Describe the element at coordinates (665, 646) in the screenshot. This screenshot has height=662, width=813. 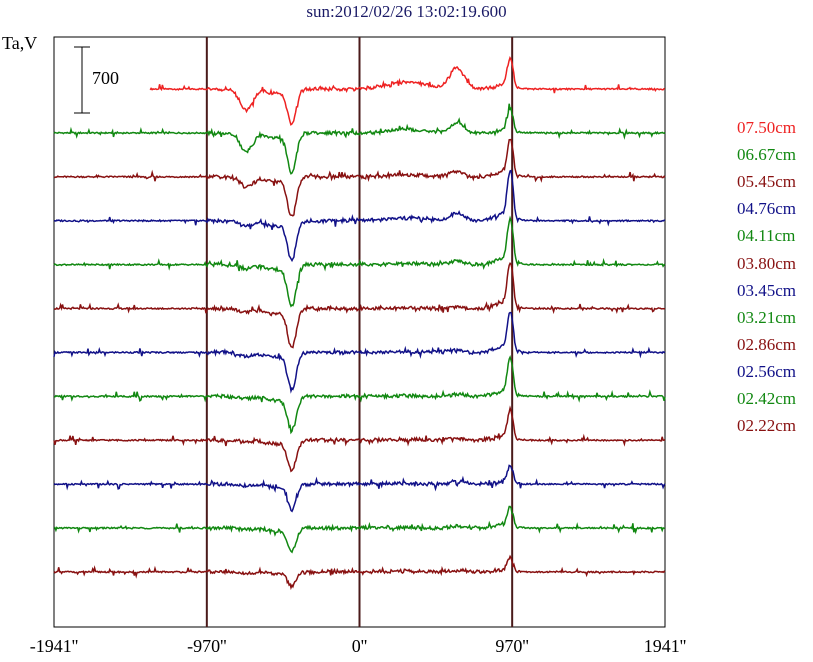
I see `x-tick-label: 1941''` at that location.